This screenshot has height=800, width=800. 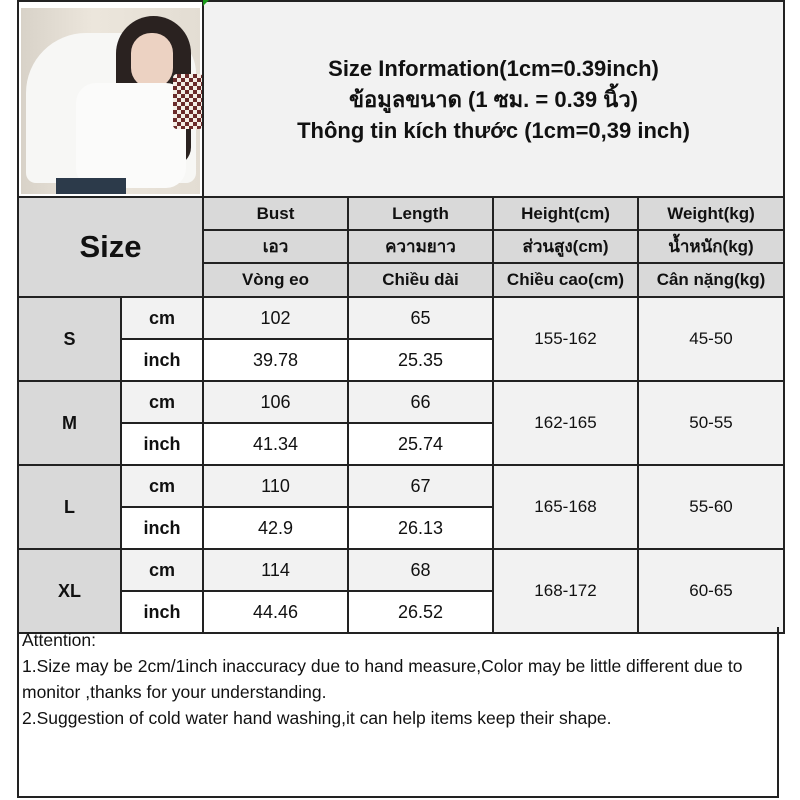 I want to click on title-vietnamese: Thông tin kích thước (1cm=0,39 inch), so click(x=493, y=130).